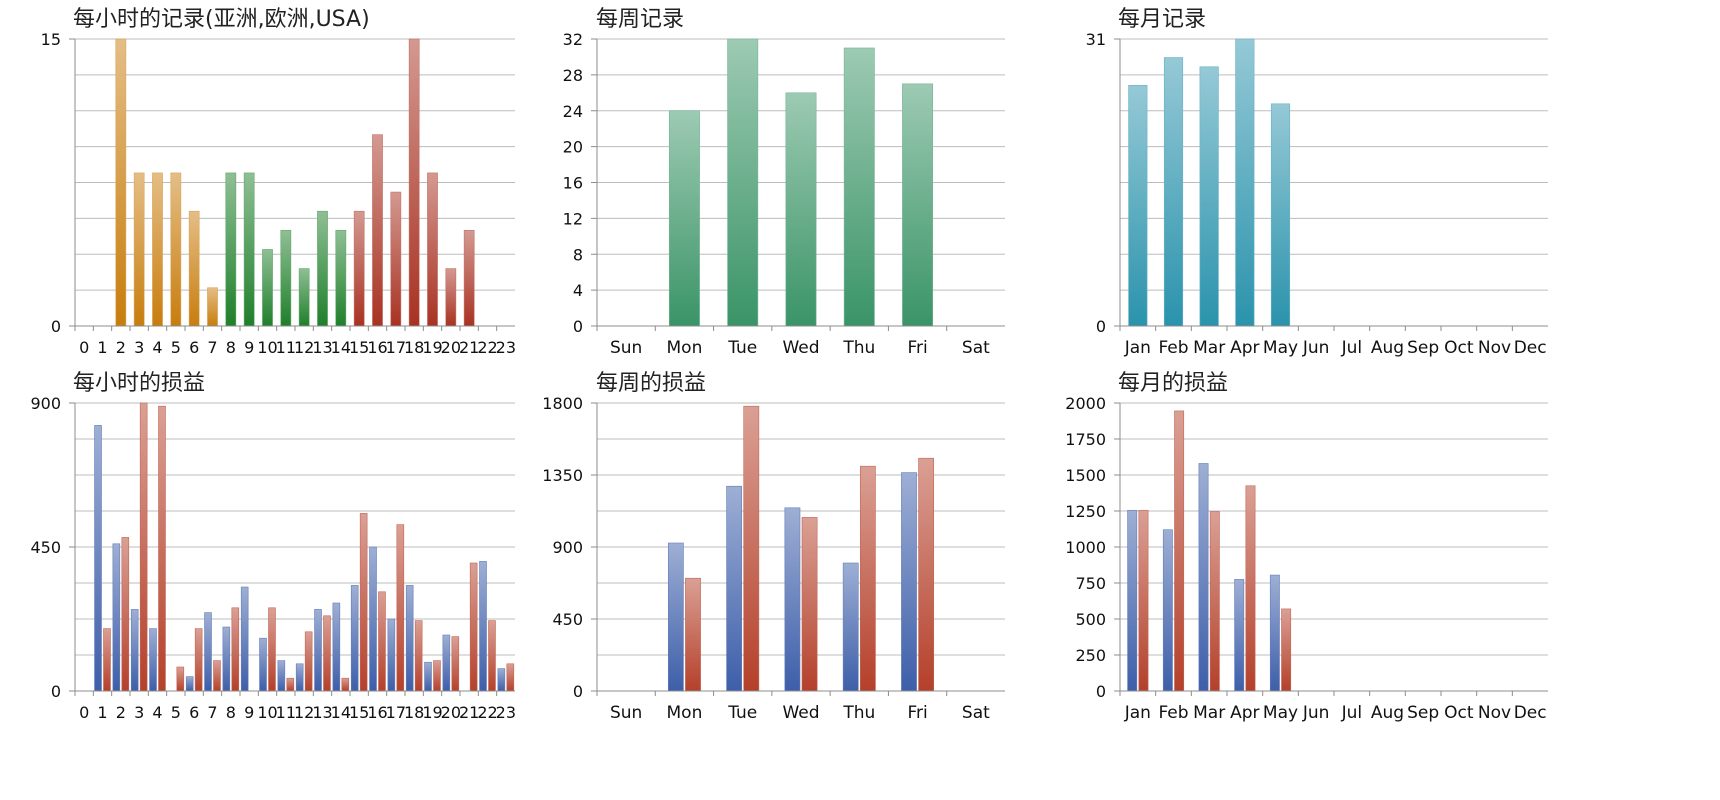 The width and height of the screenshot is (1720, 800). What do you see at coordinates (858, 713) in the screenshot?
I see `x-tick-label: Thu` at bounding box center [858, 713].